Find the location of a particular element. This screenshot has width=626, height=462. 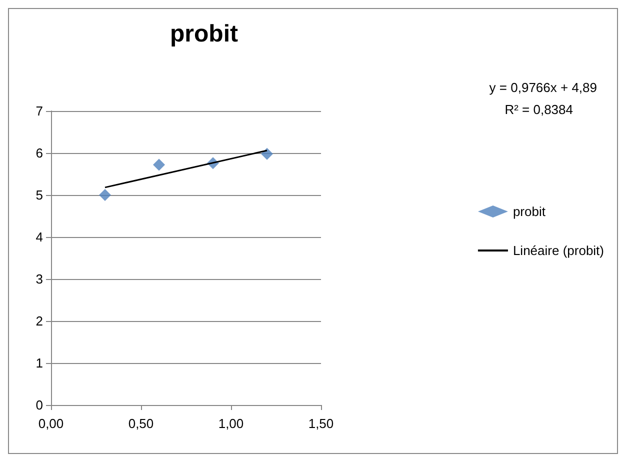

y-tick-label: 4 is located at coordinates (39, 237).